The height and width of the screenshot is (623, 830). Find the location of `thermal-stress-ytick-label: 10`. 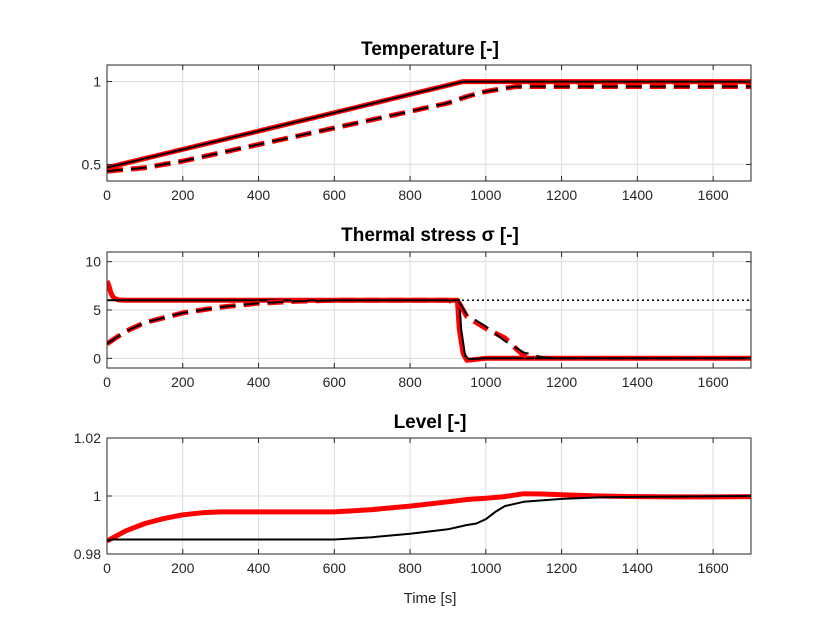

thermal-stress-ytick-label: 10 is located at coordinates (93, 262).